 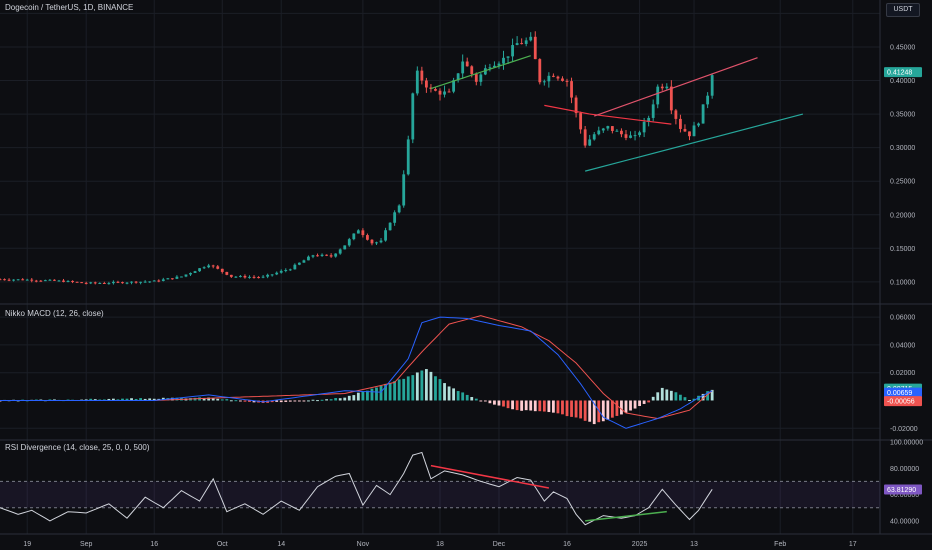 I want to click on currency-button: USDT, so click(x=903, y=10).